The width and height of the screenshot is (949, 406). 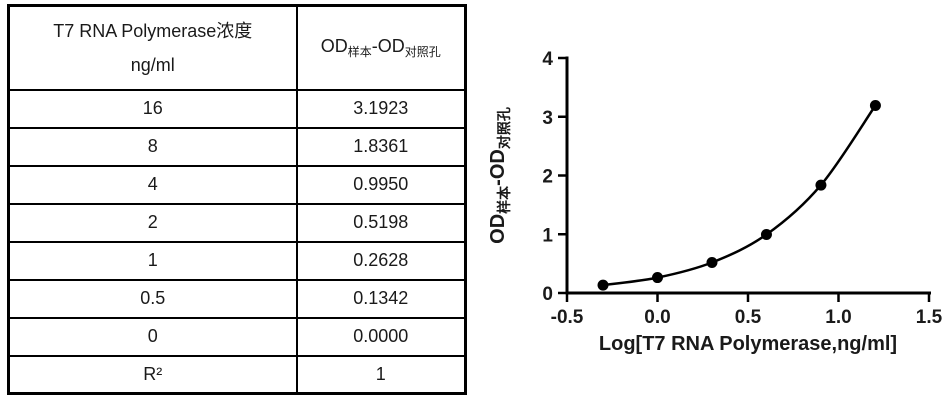 I want to click on y-axis-title: OD样本-OD对照孔, so click(x=499, y=175).